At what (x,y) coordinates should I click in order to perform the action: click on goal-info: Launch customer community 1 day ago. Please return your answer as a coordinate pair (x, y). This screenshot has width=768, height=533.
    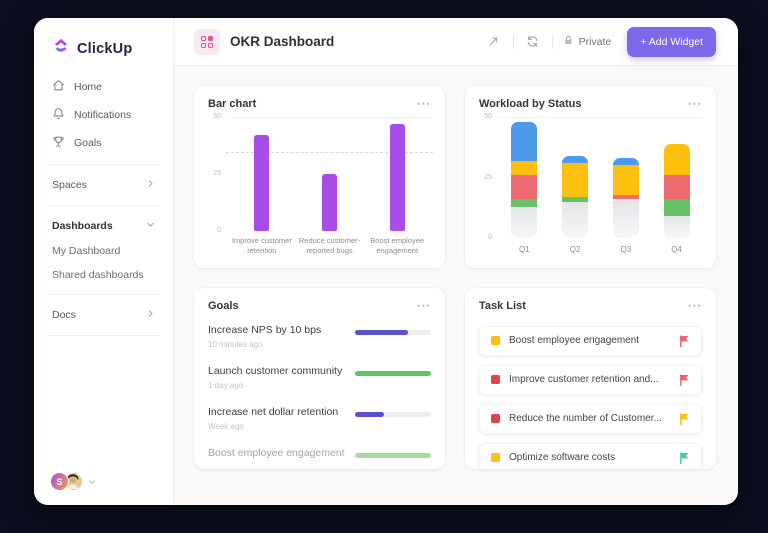
    Looking at the image, I should click on (281, 377).